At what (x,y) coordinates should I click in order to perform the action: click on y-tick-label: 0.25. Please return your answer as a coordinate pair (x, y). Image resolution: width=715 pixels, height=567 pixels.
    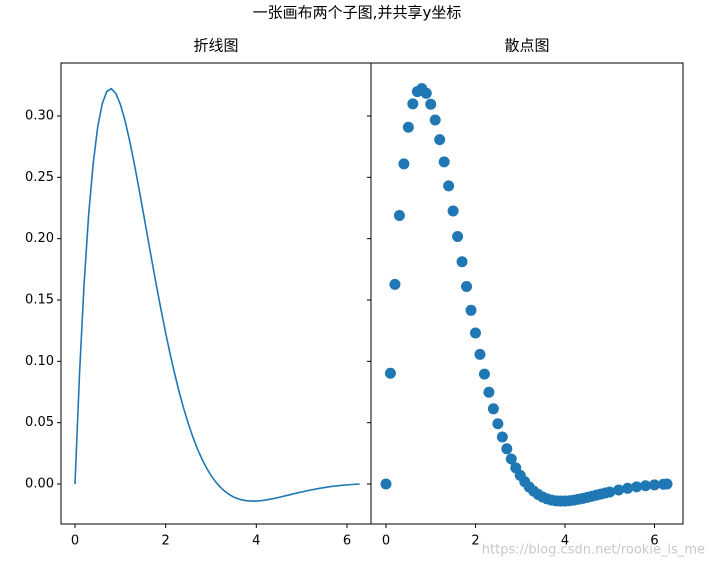
    Looking at the image, I should click on (39, 177).